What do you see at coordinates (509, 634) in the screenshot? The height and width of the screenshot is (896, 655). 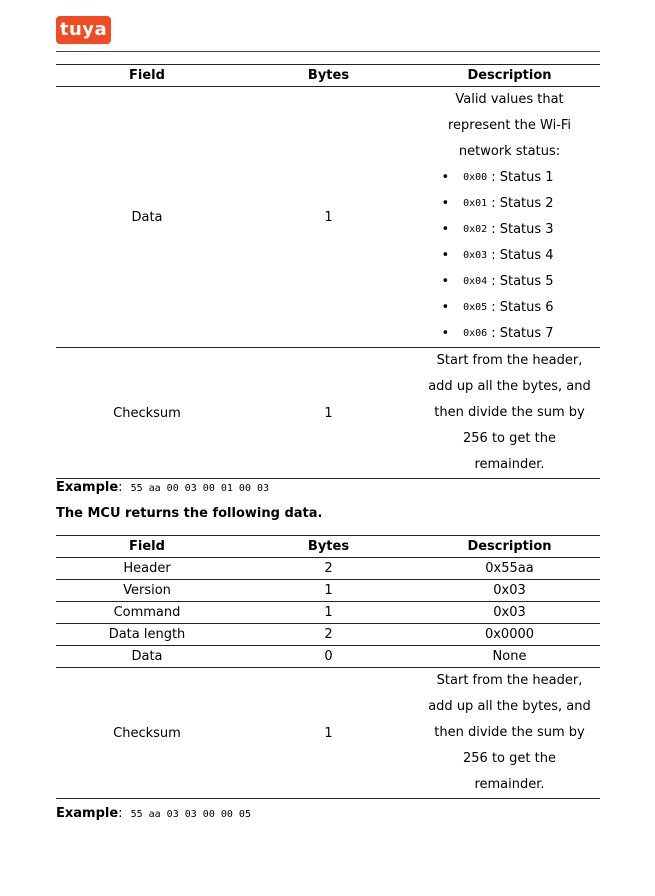 I see `description-cell: 0x0000` at bounding box center [509, 634].